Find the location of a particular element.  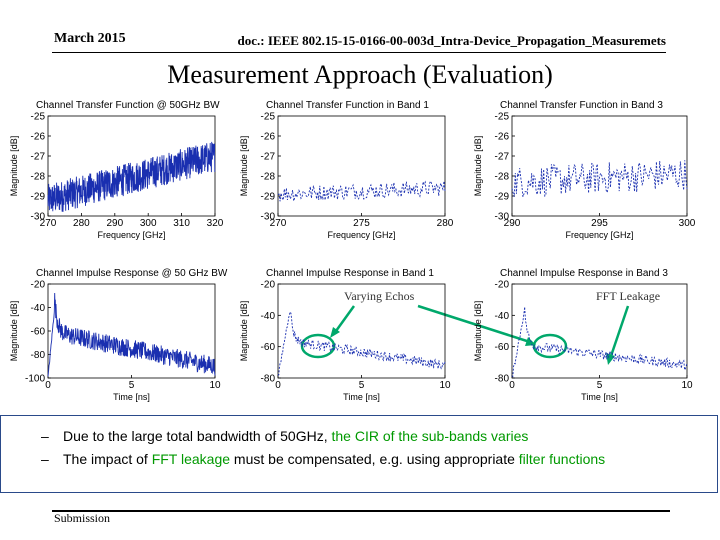

chart-title: Channel Transfer Function @ 50GHz BW is located at coordinates (128, 105).